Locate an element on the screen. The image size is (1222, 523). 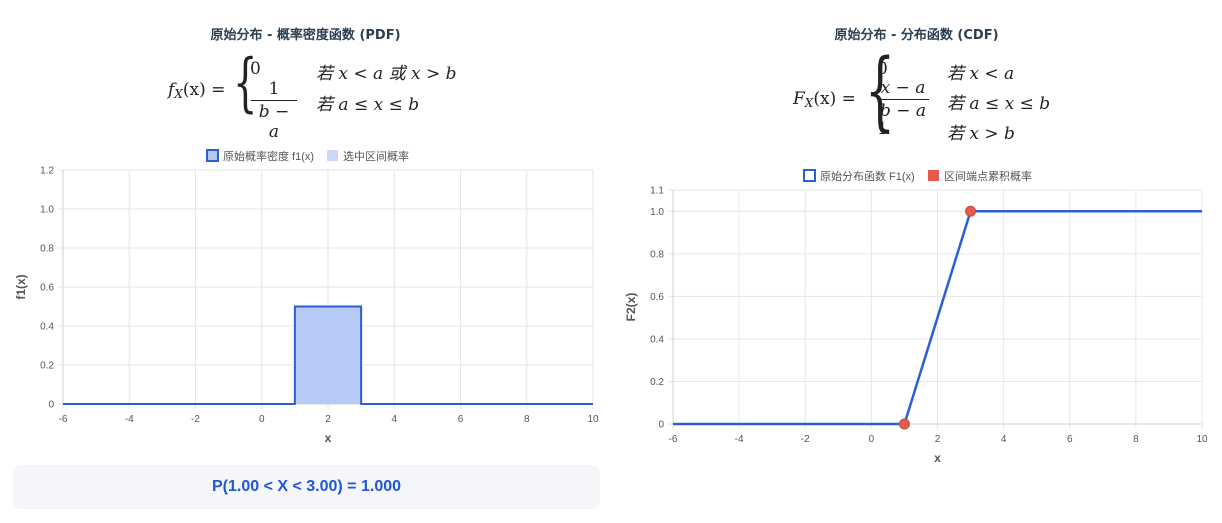
cdf-fraction-bar is located at coordinates (903, 99).